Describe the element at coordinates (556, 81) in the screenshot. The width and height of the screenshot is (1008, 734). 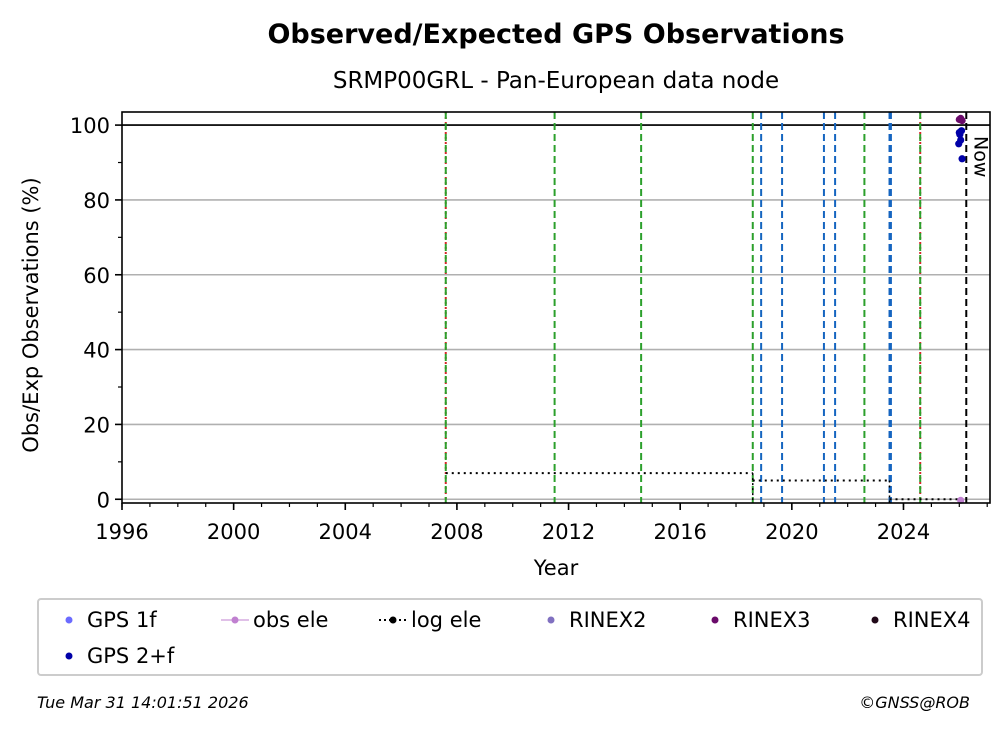
I see `chart-subtitle: SRMP00GRL - Pan-European data node` at that location.